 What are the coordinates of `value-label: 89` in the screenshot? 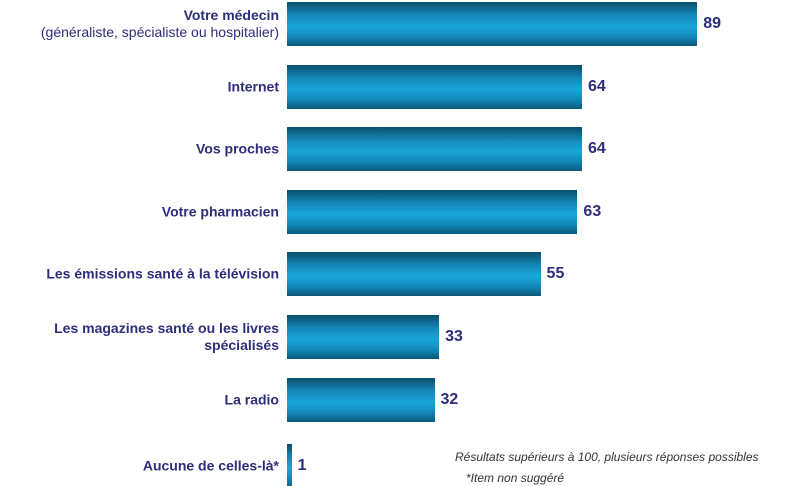 It's located at (712, 23).